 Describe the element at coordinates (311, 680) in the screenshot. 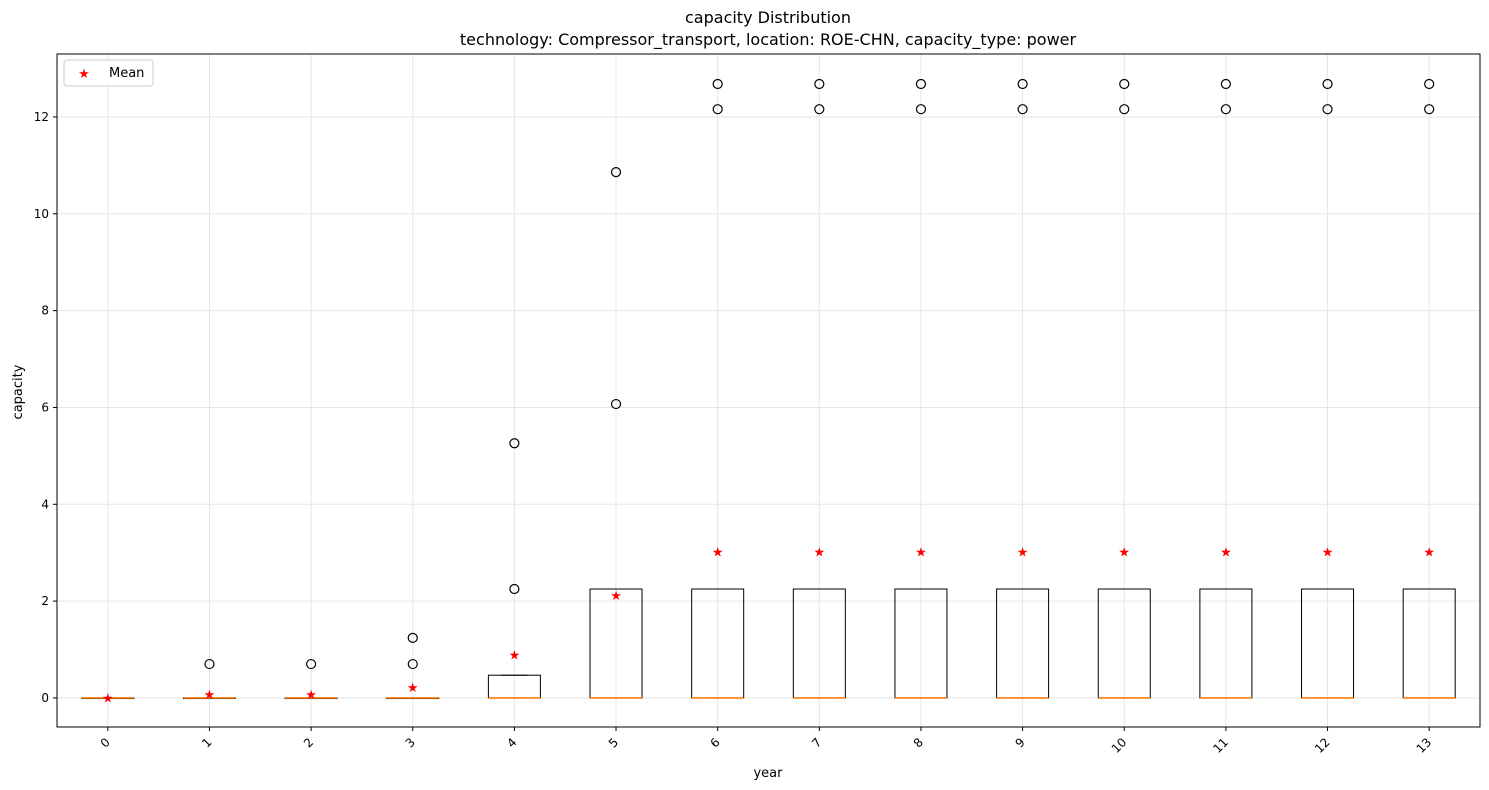

I see `box-group-year-2: ★` at that location.